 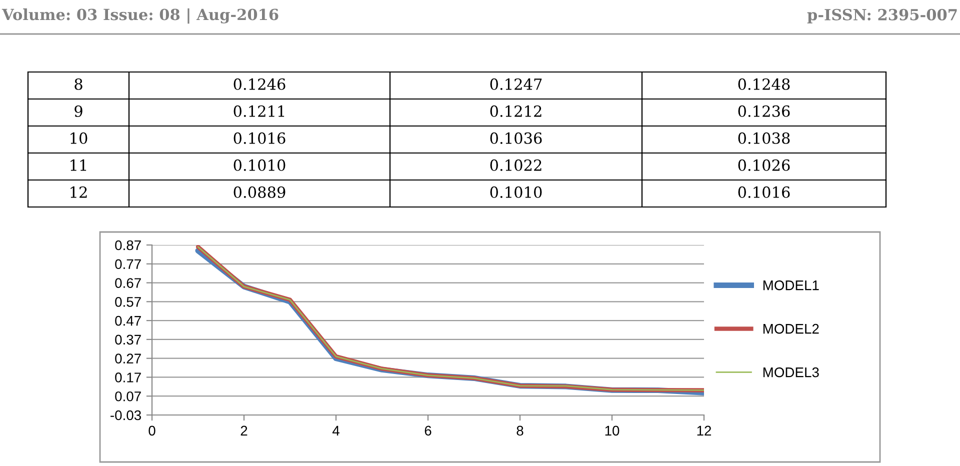 I want to click on y-tick-label: -0.03, so click(x=125, y=415).